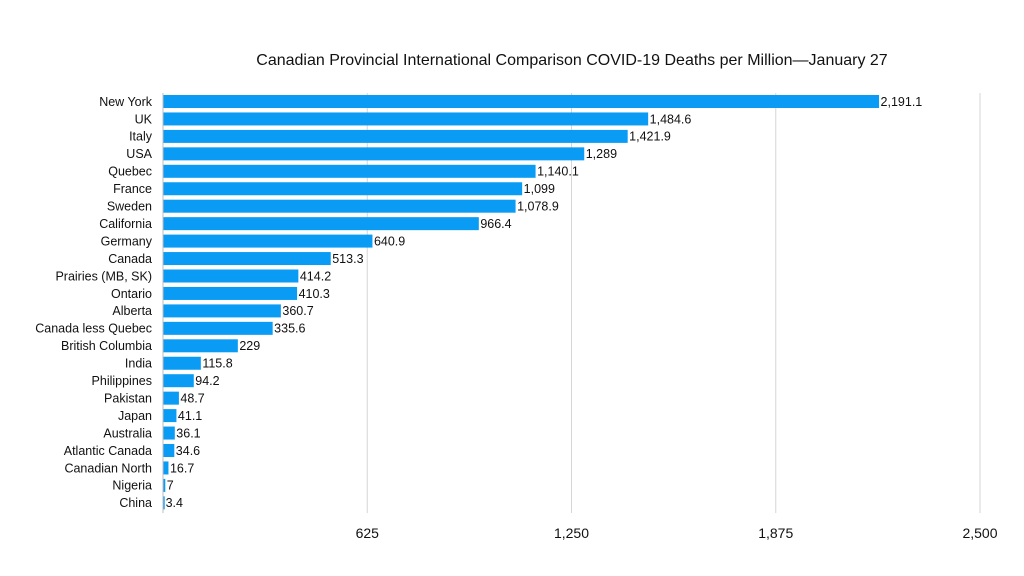 This screenshot has height=576, width=1024. I want to click on value-label: 36.1, so click(188, 433).